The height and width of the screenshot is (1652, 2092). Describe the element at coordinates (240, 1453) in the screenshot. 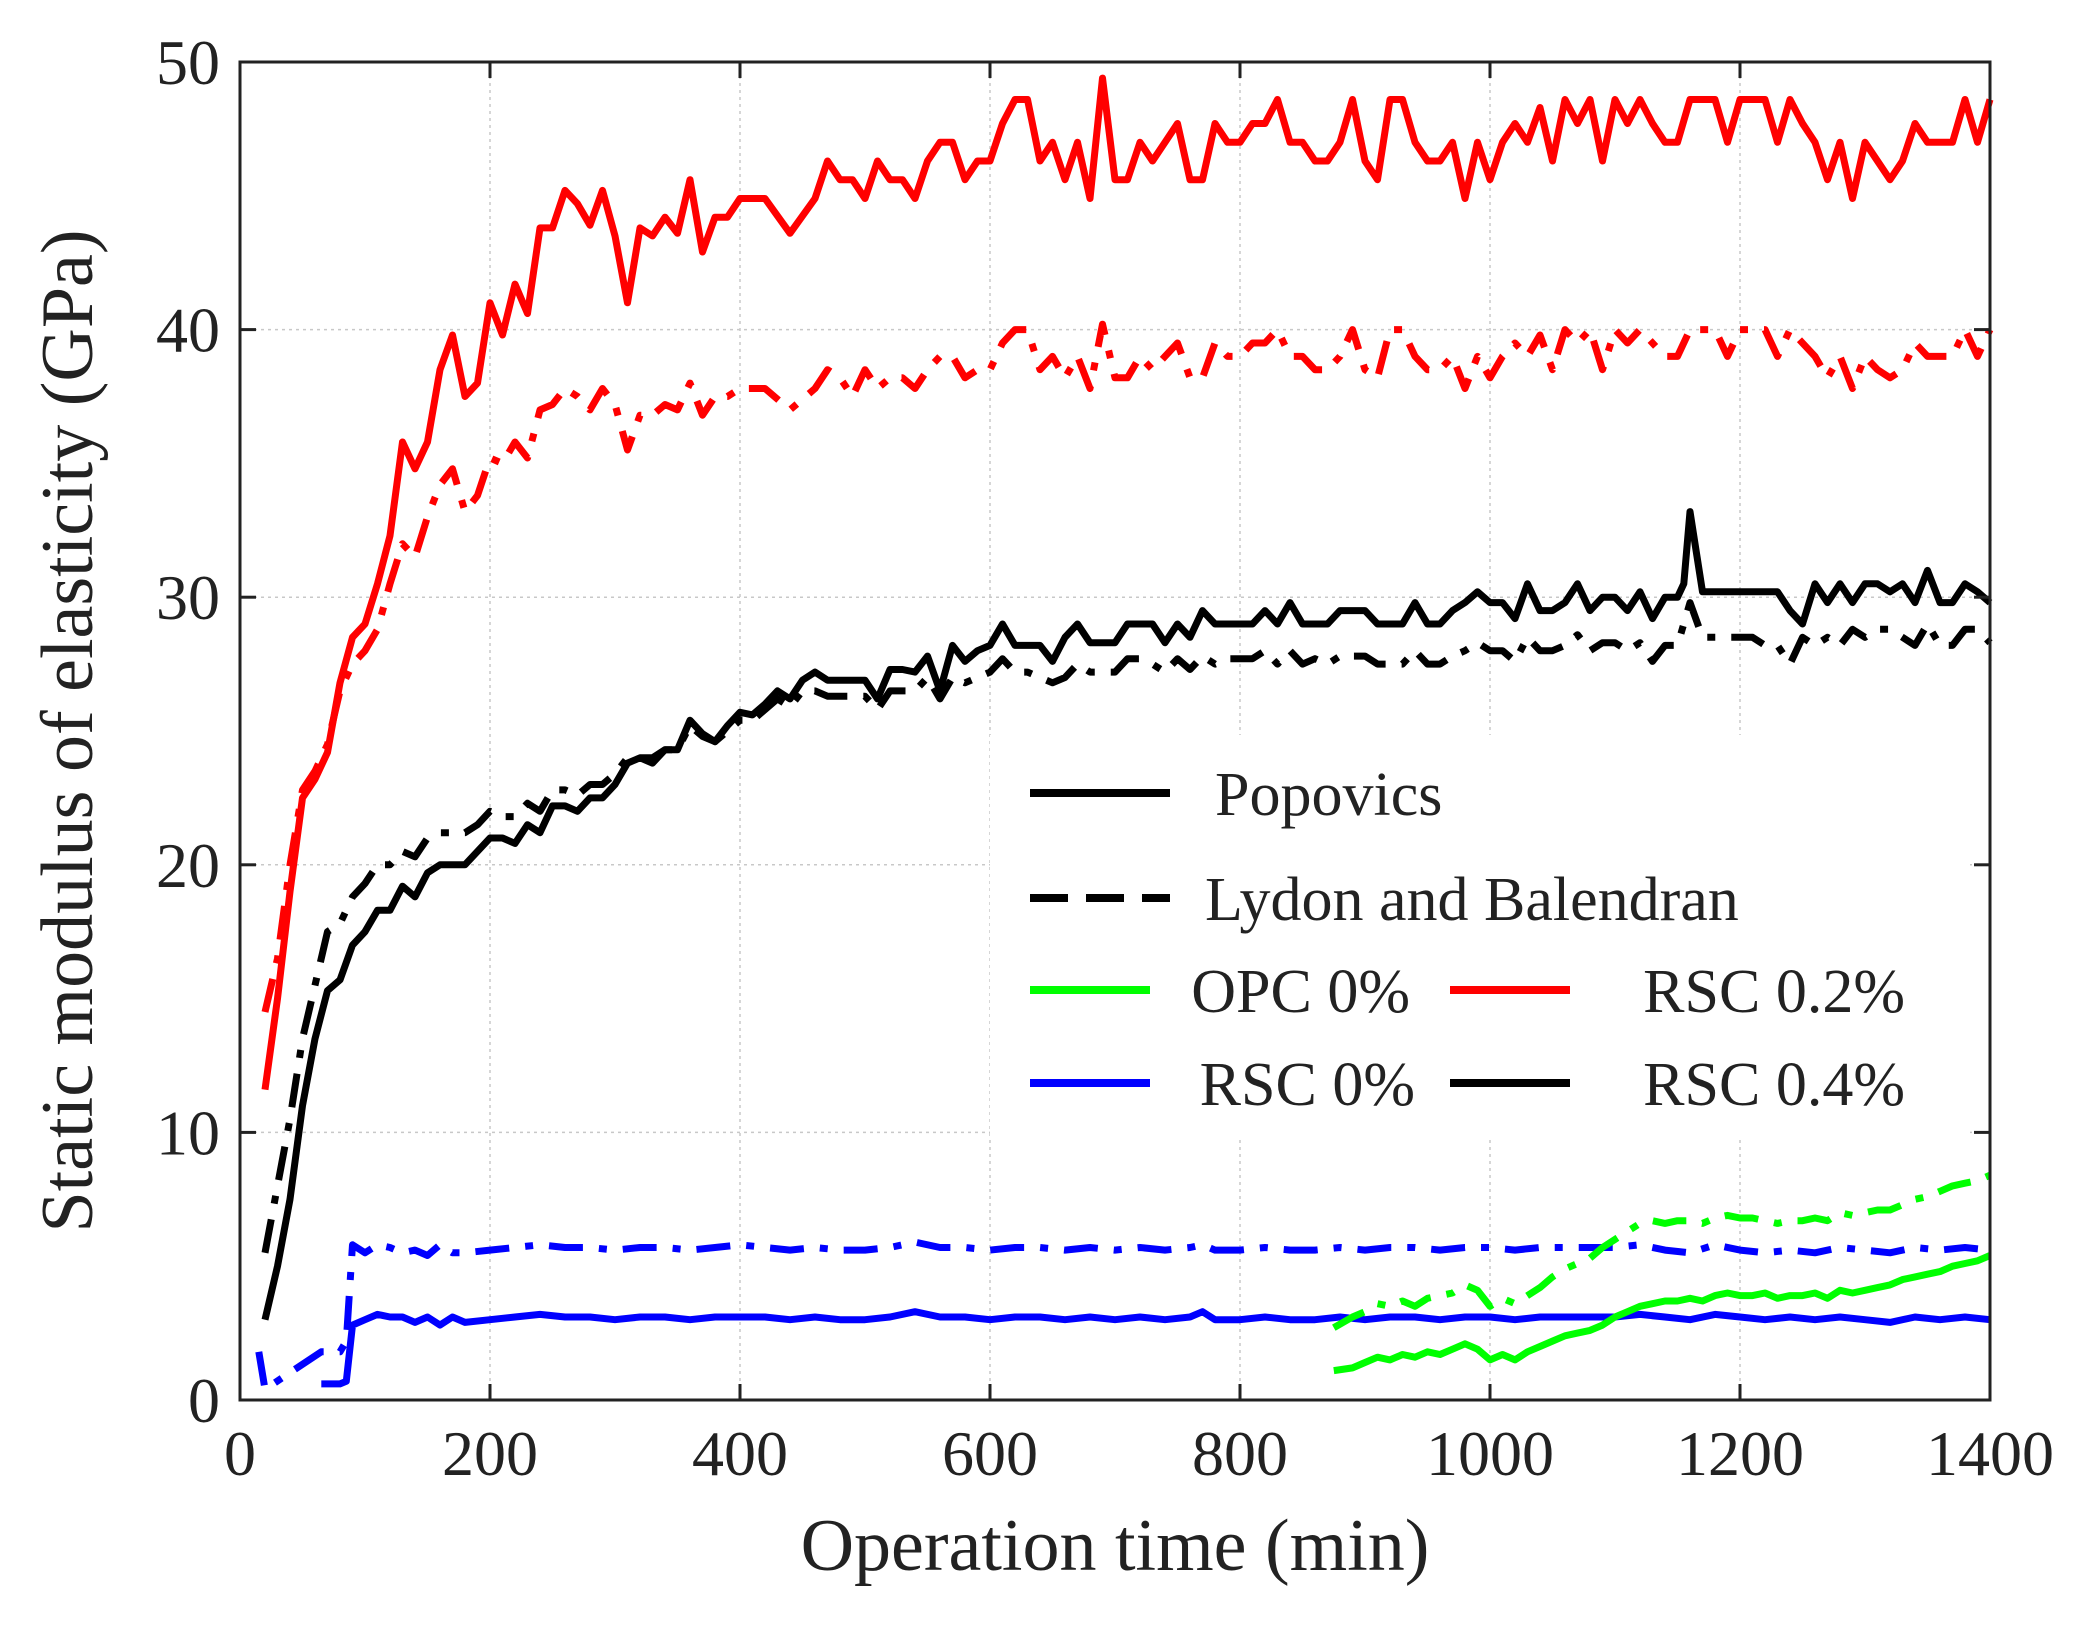

I see `x-tick-label: 0` at that location.